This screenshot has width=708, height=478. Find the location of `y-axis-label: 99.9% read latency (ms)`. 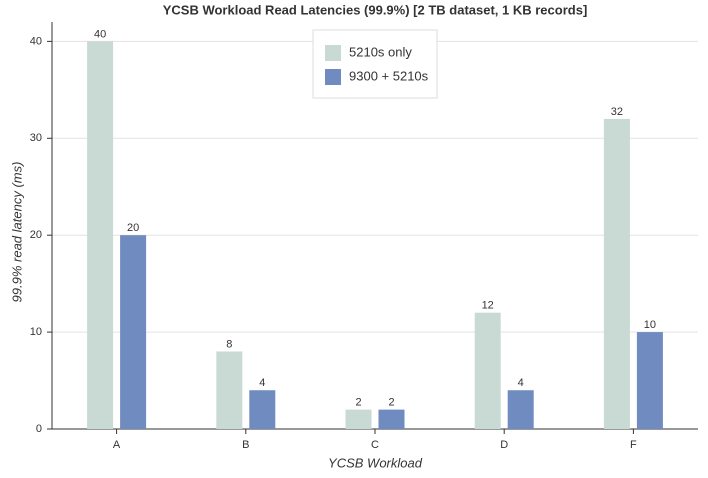

y-axis-label: 99.9% read latency (ms) is located at coordinates (16, 232).